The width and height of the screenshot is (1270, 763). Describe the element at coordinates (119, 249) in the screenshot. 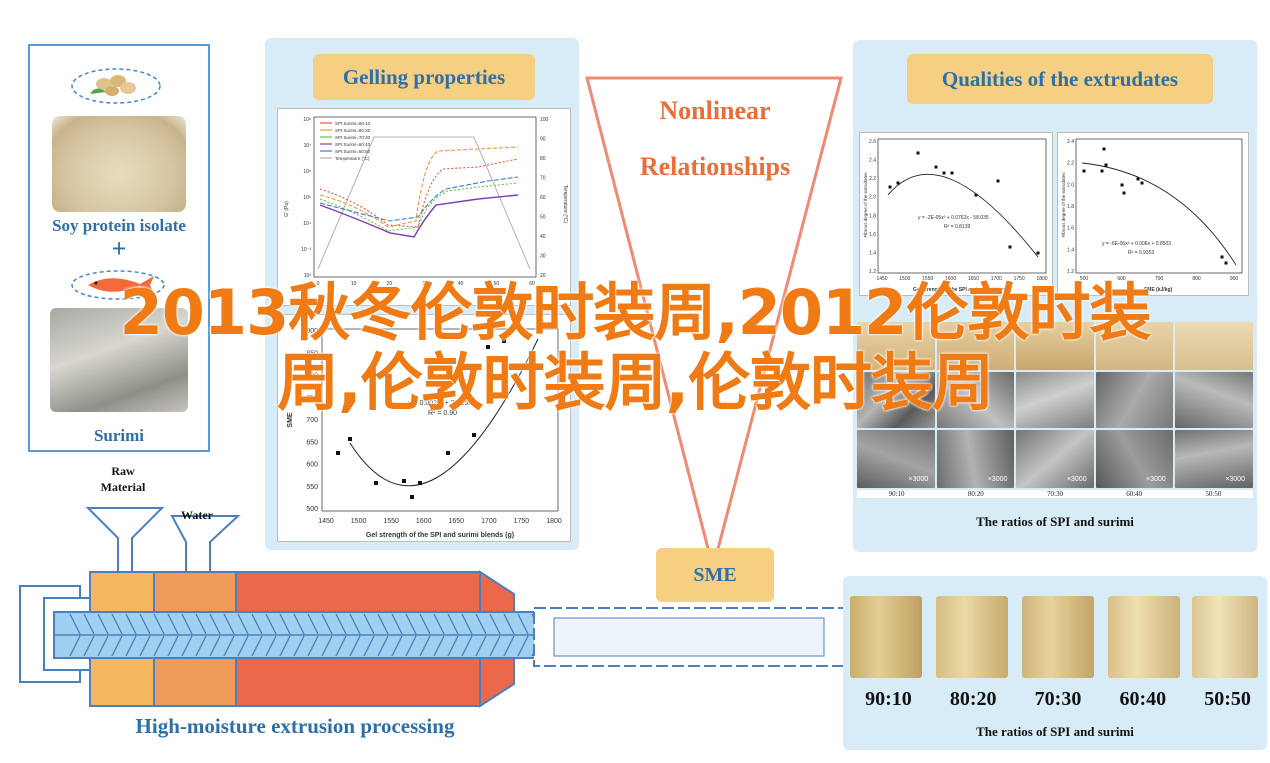

I see `plus-sign: +` at that location.